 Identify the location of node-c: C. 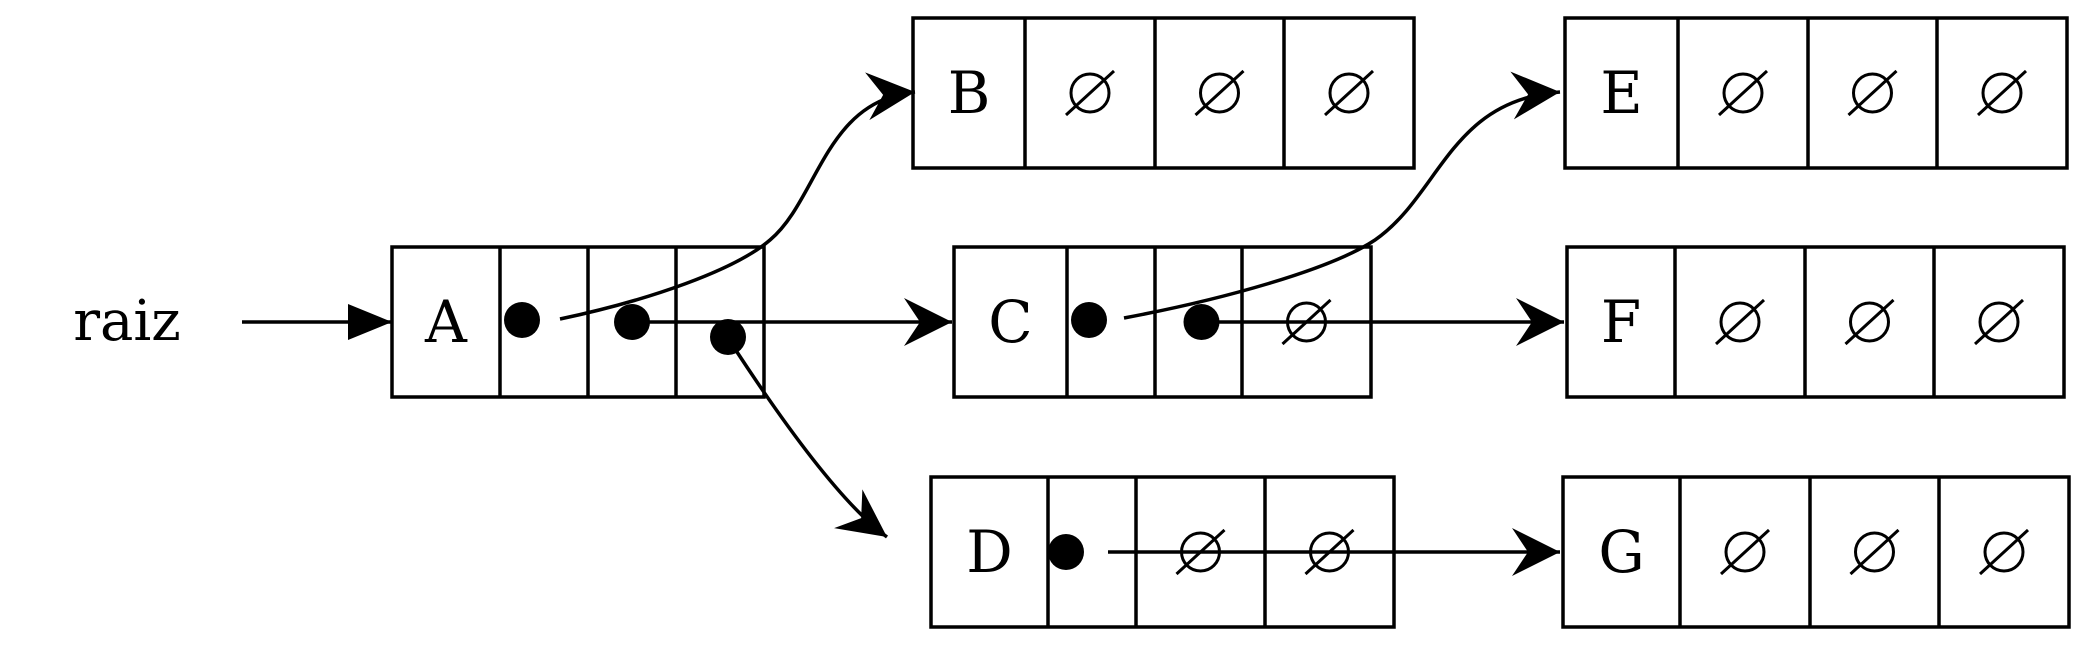
(1162, 322).